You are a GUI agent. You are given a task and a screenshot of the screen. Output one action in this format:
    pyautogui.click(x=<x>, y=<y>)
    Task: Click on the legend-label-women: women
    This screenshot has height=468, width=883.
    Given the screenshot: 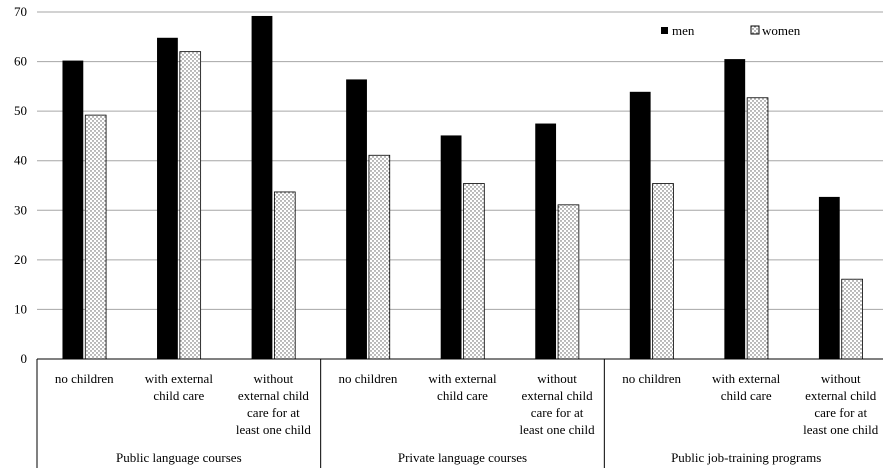 What is the action you would take?
    pyautogui.click(x=781, y=30)
    